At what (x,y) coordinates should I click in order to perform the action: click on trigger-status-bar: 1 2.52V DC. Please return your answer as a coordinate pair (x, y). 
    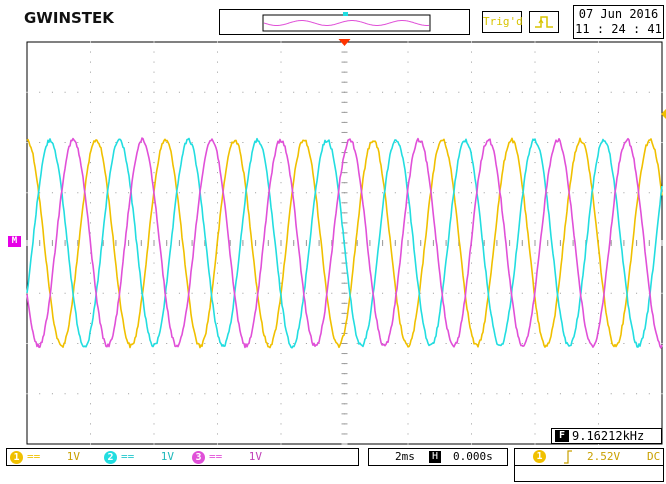
    Looking at the image, I should click on (589, 457).